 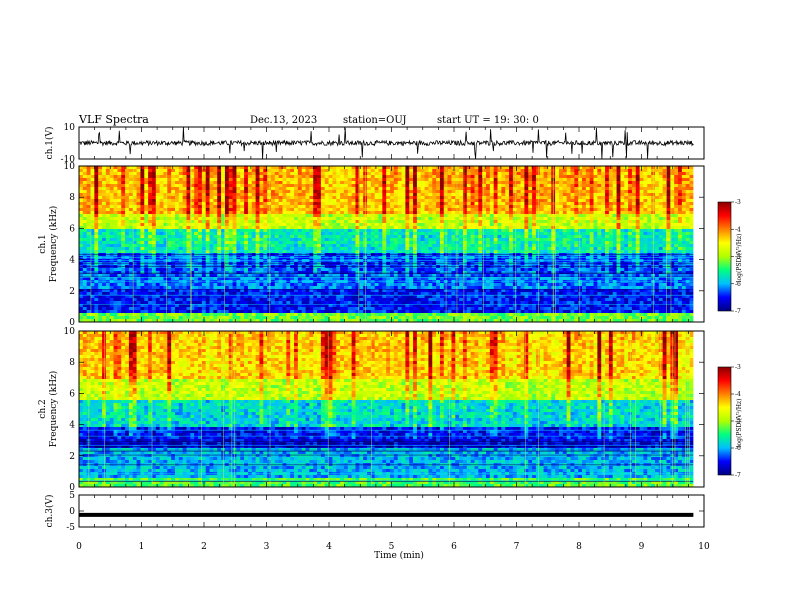 What do you see at coordinates (488, 120) in the screenshot?
I see `figure-start-time: start UT = 19: 30: 0` at bounding box center [488, 120].